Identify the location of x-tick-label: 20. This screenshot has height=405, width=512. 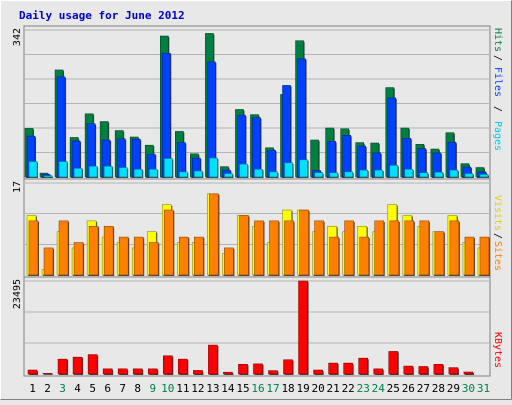
(318, 388).